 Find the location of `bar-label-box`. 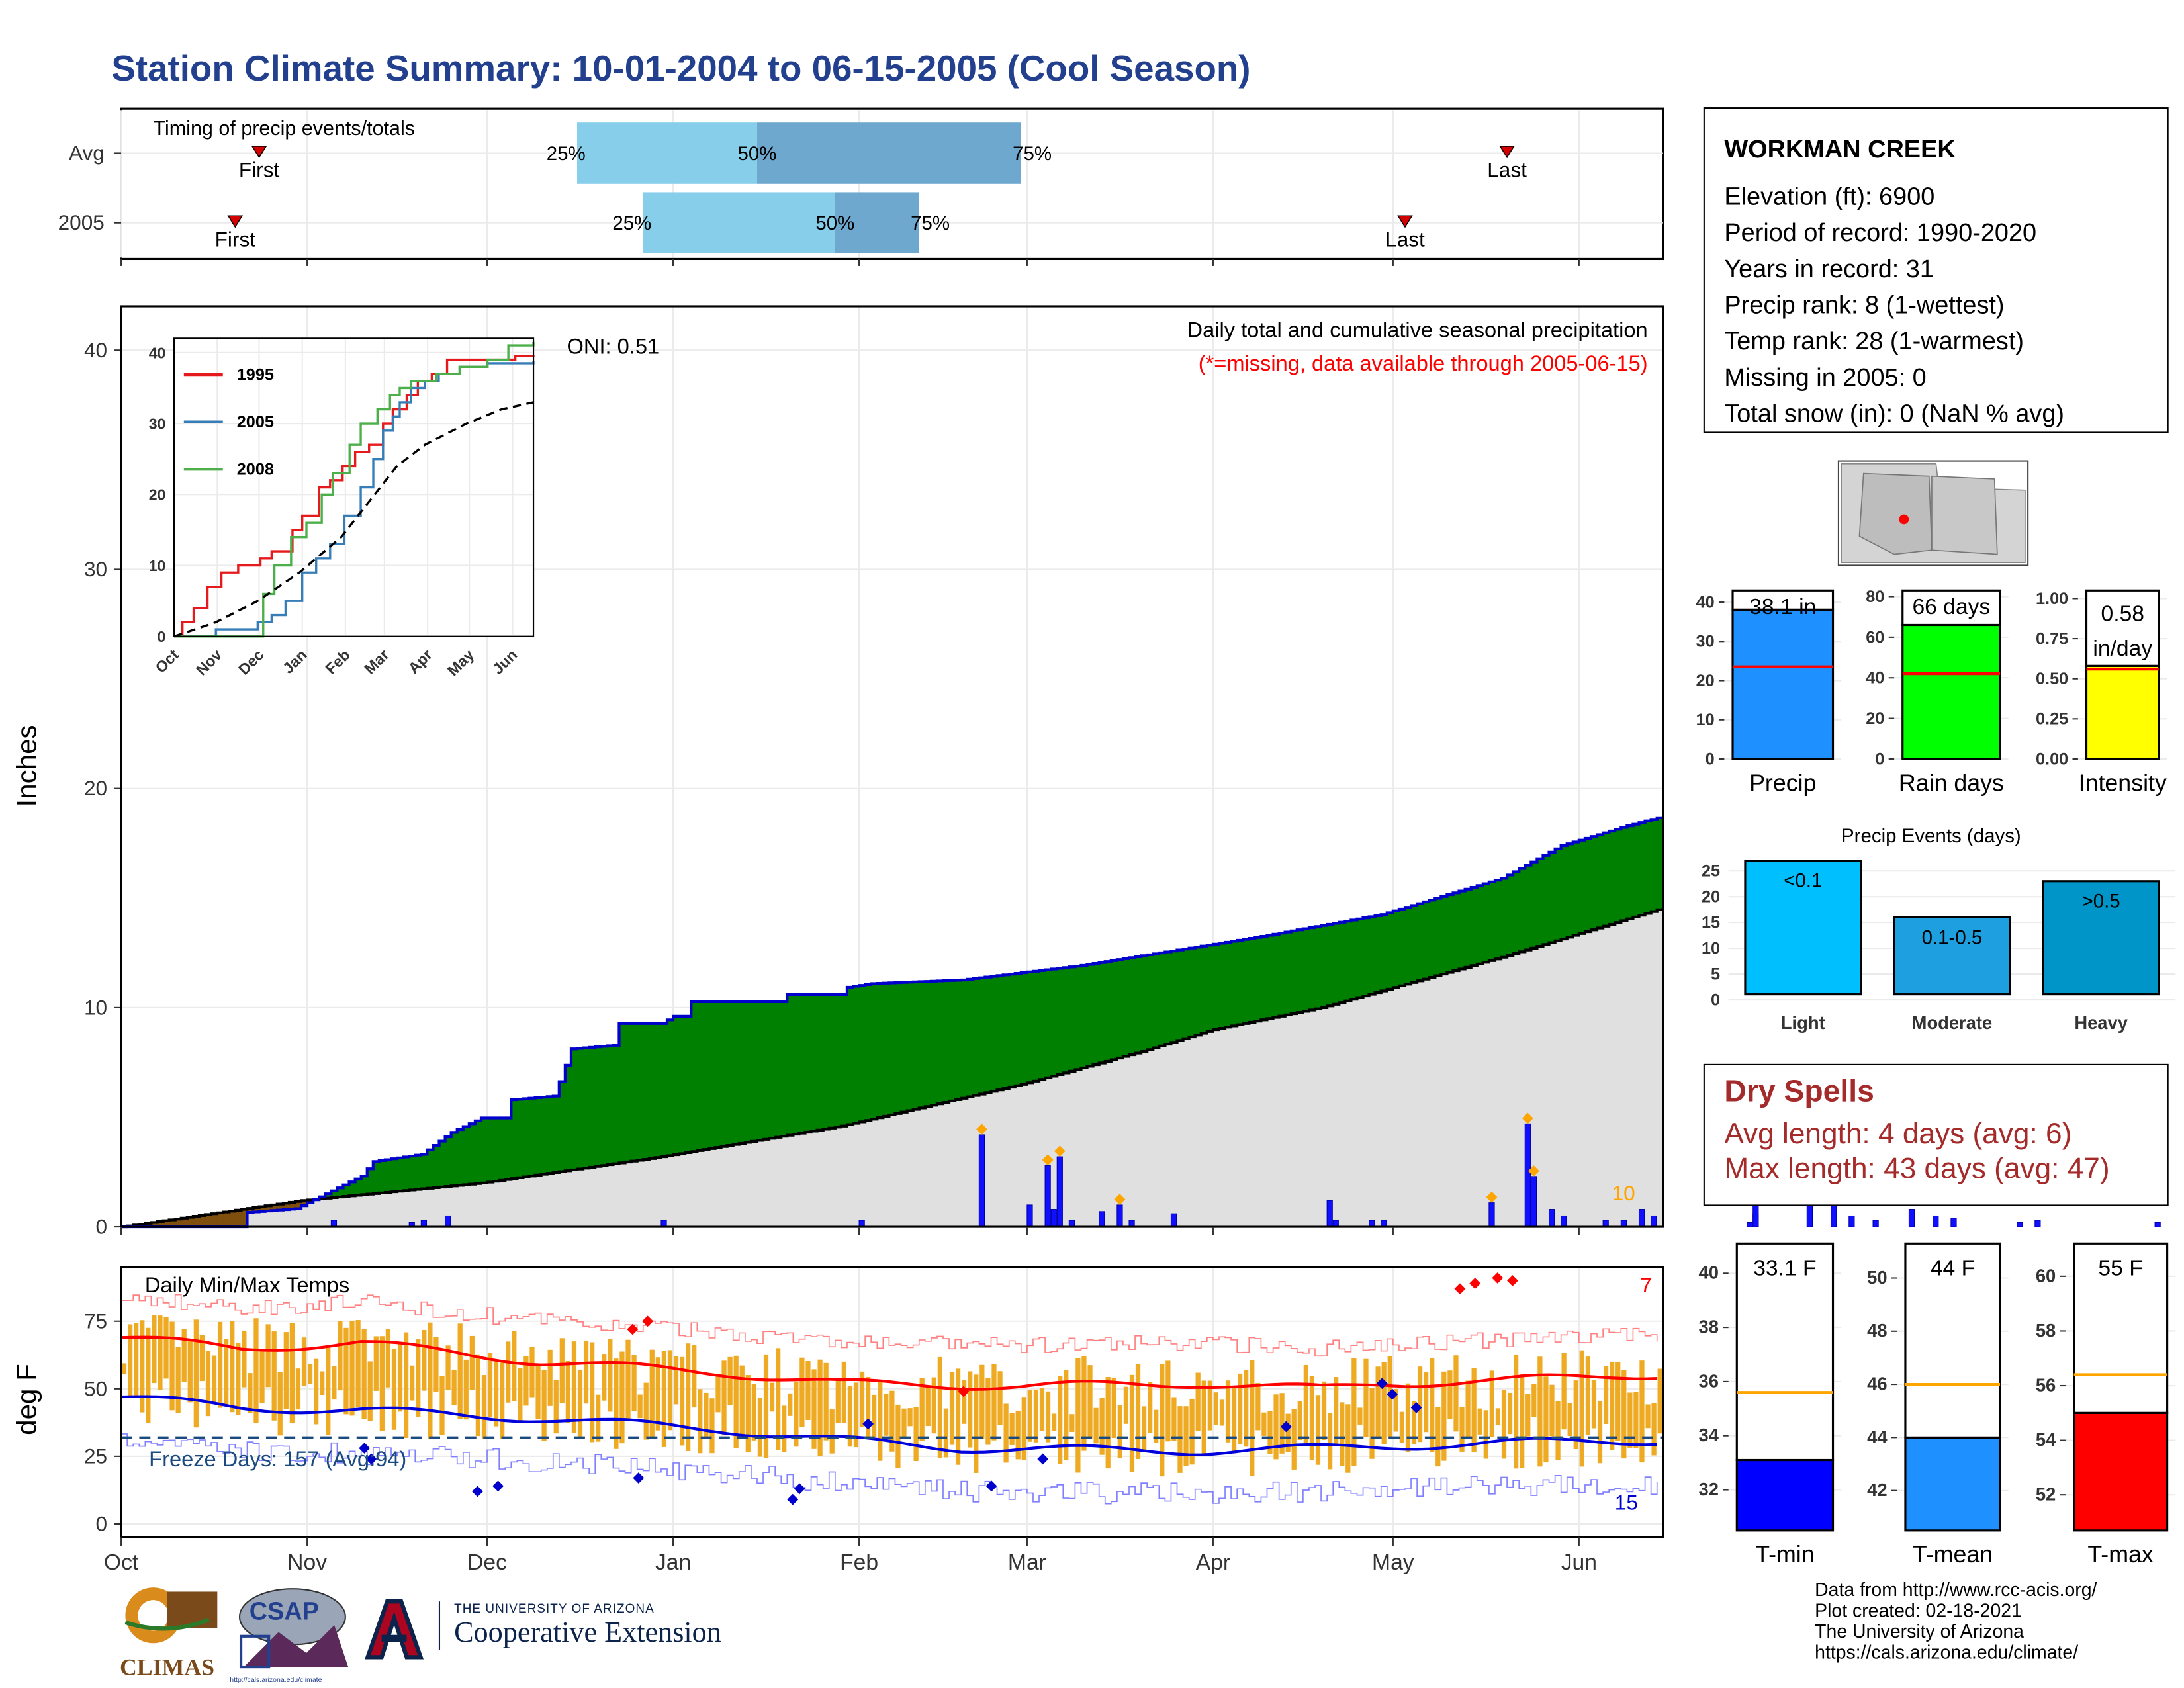

bar-label-box is located at coordinates (1951, 608).